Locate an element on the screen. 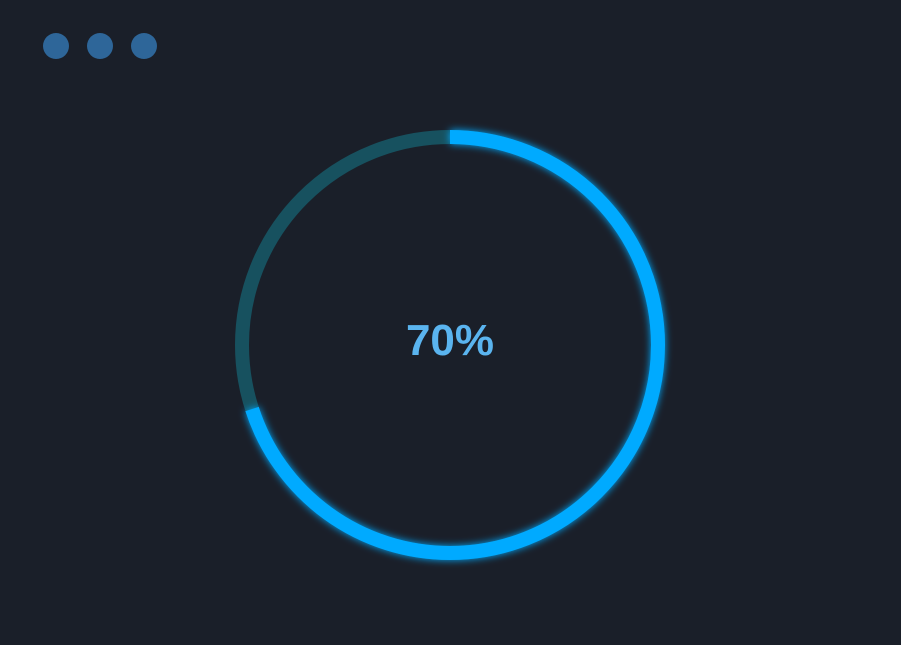  window-controls is located at coordinates (100, 46).